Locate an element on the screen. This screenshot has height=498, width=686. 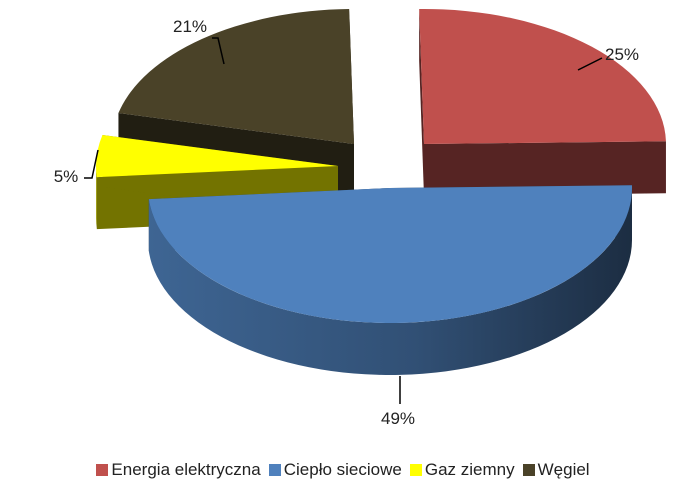
legend-swatch-gaz-ziemny is located at coordinates (415, 470).